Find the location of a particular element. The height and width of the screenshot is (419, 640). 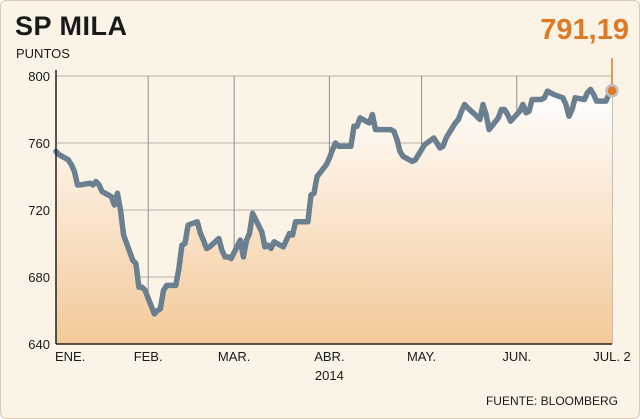

latest-value-label: 791,19 is located at coordinates (584, 30).